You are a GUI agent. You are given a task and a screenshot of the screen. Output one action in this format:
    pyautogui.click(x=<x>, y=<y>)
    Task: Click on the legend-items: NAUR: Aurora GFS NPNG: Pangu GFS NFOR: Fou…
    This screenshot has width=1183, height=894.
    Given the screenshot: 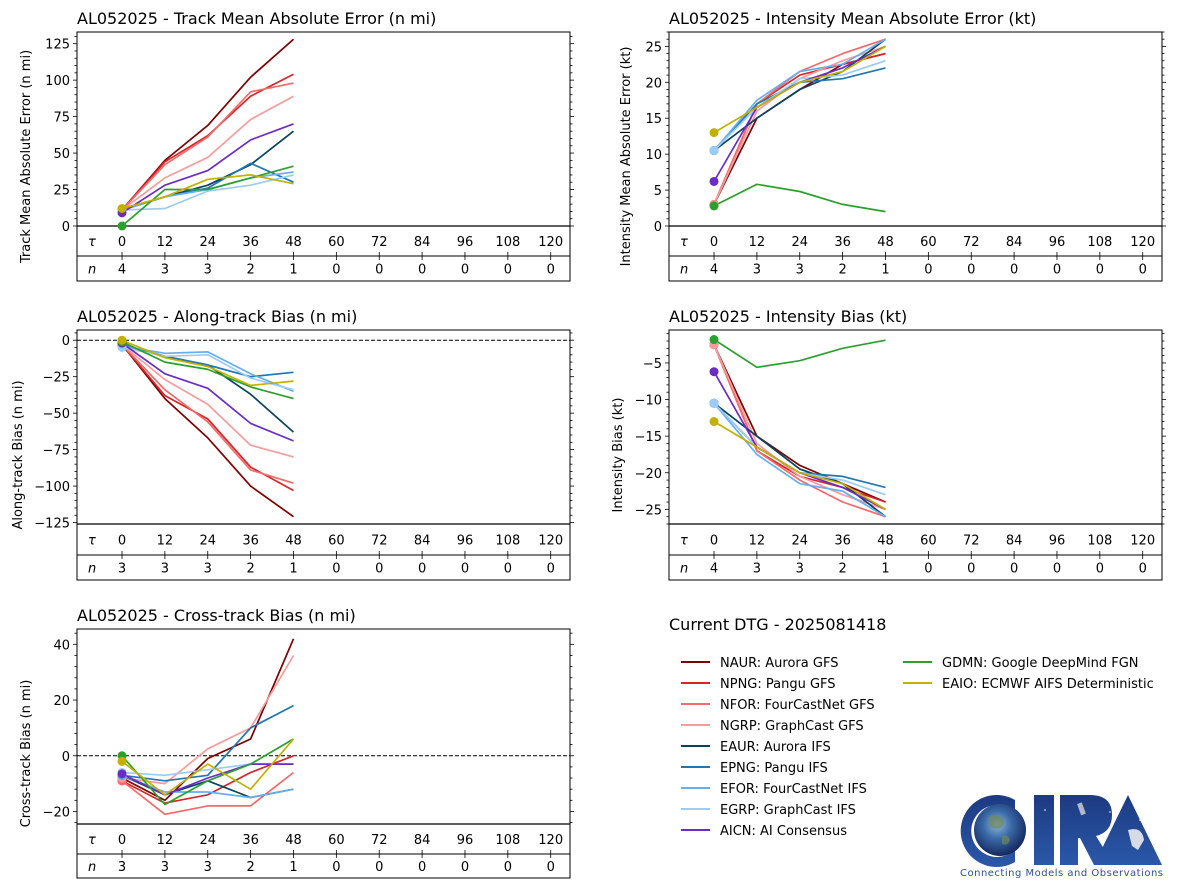 What is the action you would take?
    pyautogui.click(x=917, y=747)
    